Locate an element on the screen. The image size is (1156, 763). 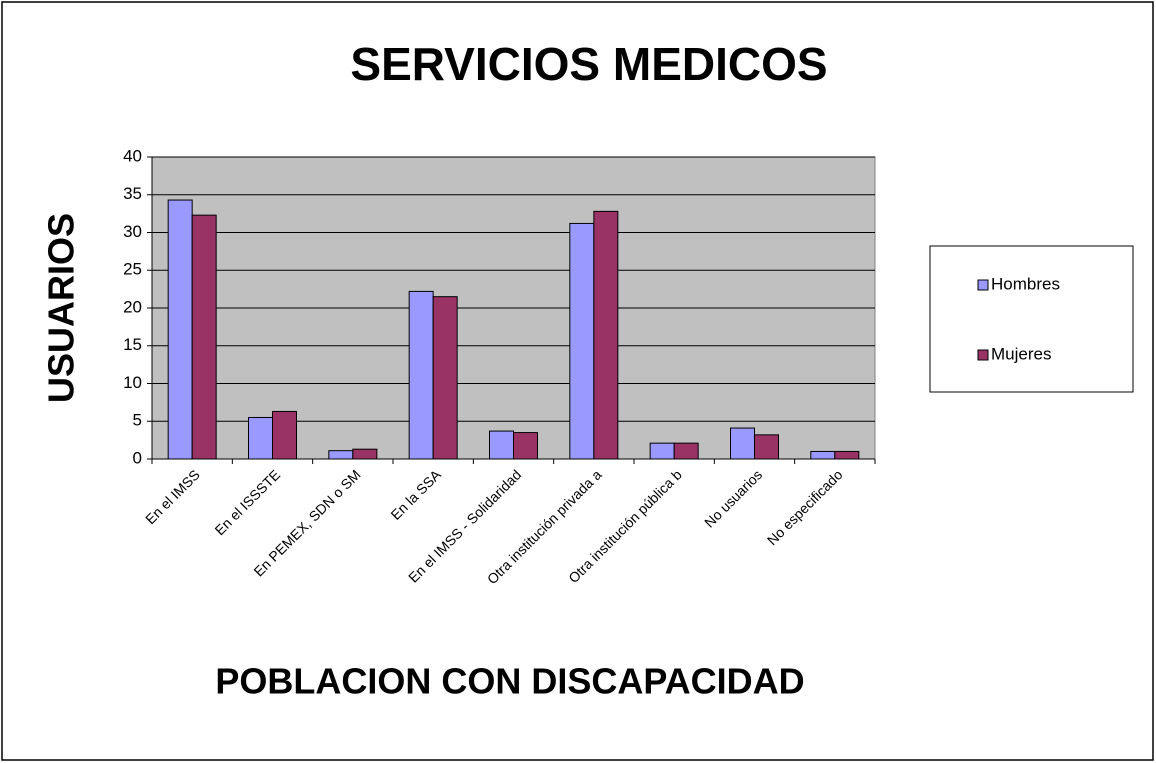
legend-box is located at coordinates (1031, 319).